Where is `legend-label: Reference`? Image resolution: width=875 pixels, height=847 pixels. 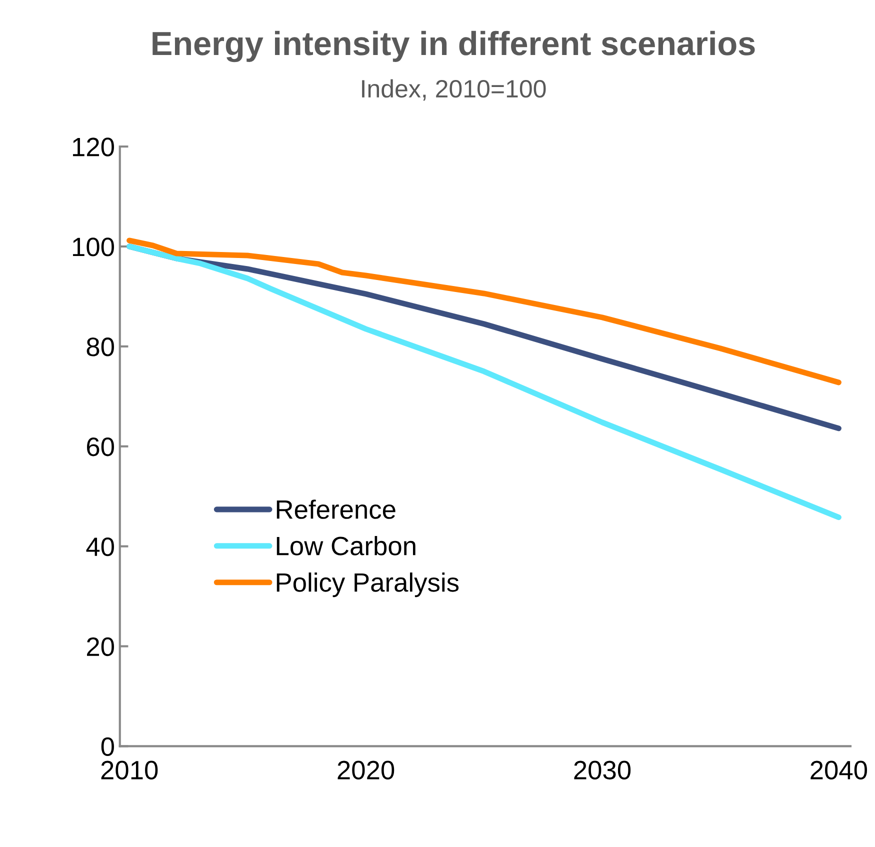 legend-label: Reference is located at coordinates (336, 509).